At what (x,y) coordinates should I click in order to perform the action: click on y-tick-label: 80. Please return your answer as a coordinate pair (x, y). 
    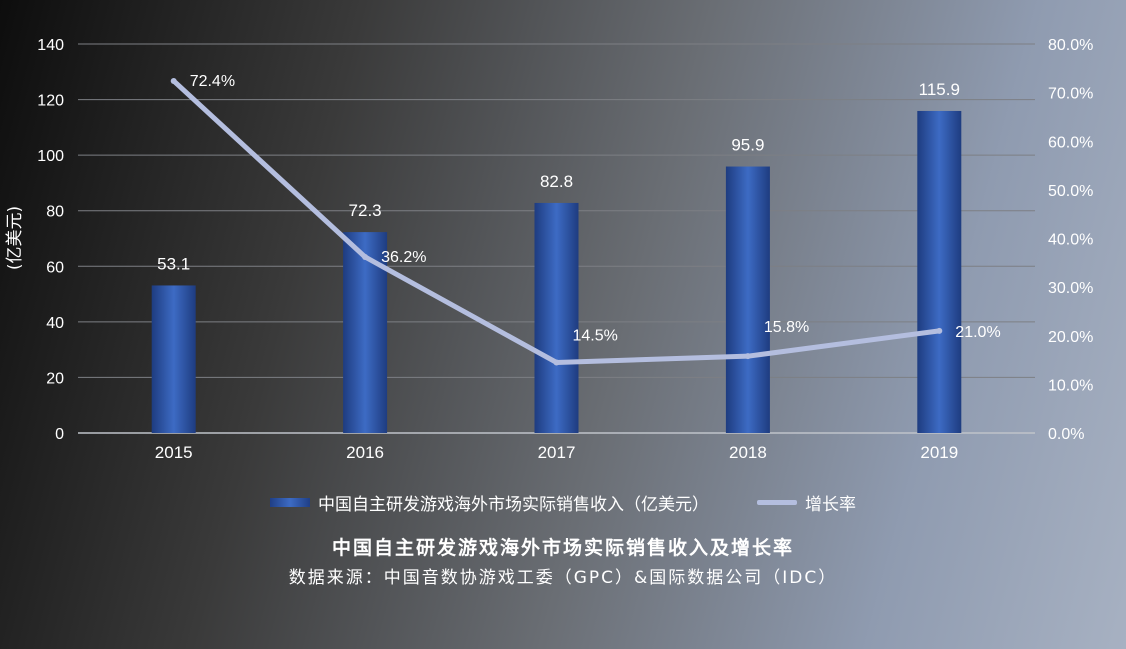
    Looking at the image, I should click on (55, 212).